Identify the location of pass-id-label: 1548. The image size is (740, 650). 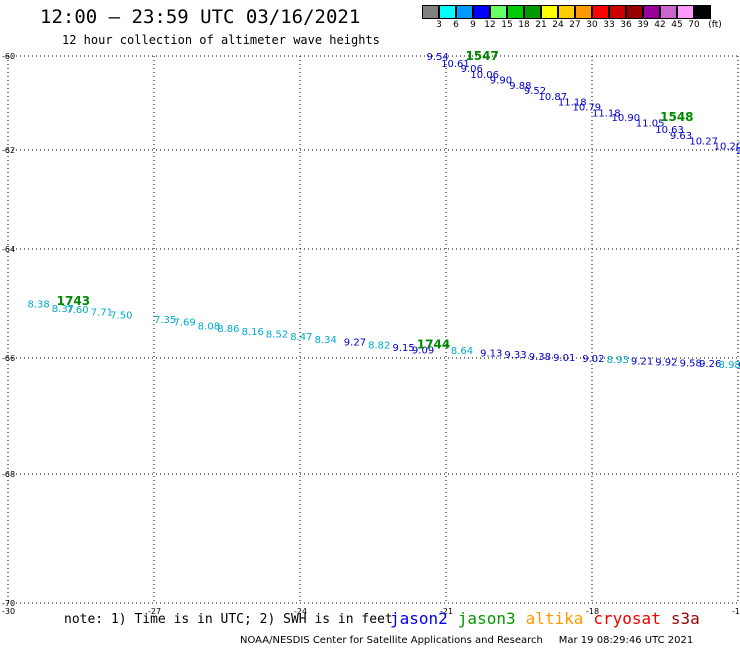
(676, 117).